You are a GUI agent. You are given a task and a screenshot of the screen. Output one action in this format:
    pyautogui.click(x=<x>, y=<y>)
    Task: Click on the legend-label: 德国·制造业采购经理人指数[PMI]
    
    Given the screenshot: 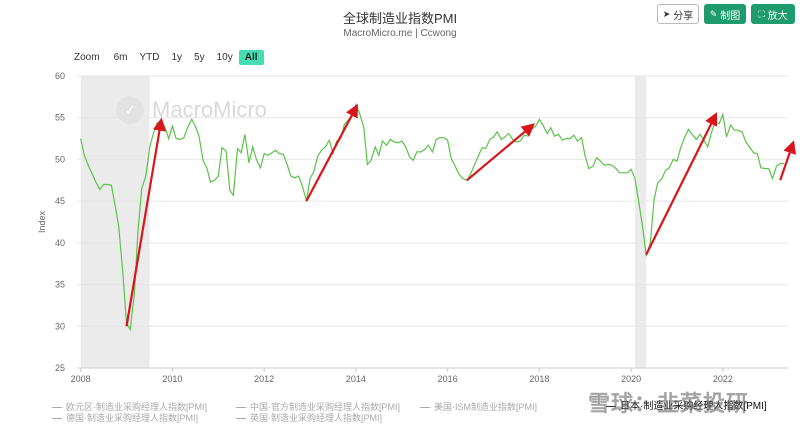 What is the action you would take?
    pyautogui.click(x=132, y=418)
    